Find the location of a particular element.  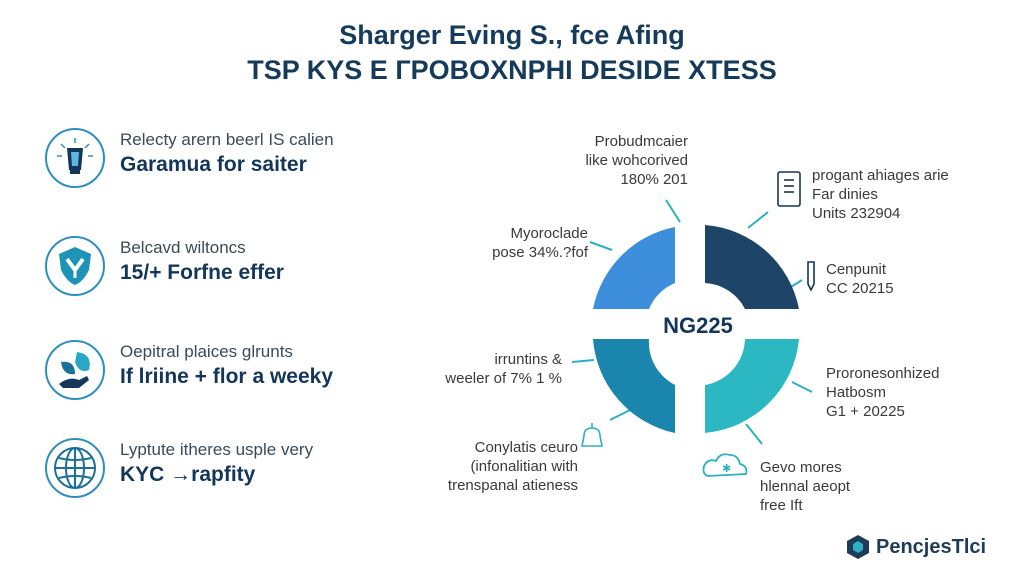

page-title-line-1: Sharger Eving S., fce Afing is located at coordinates (512, 35).